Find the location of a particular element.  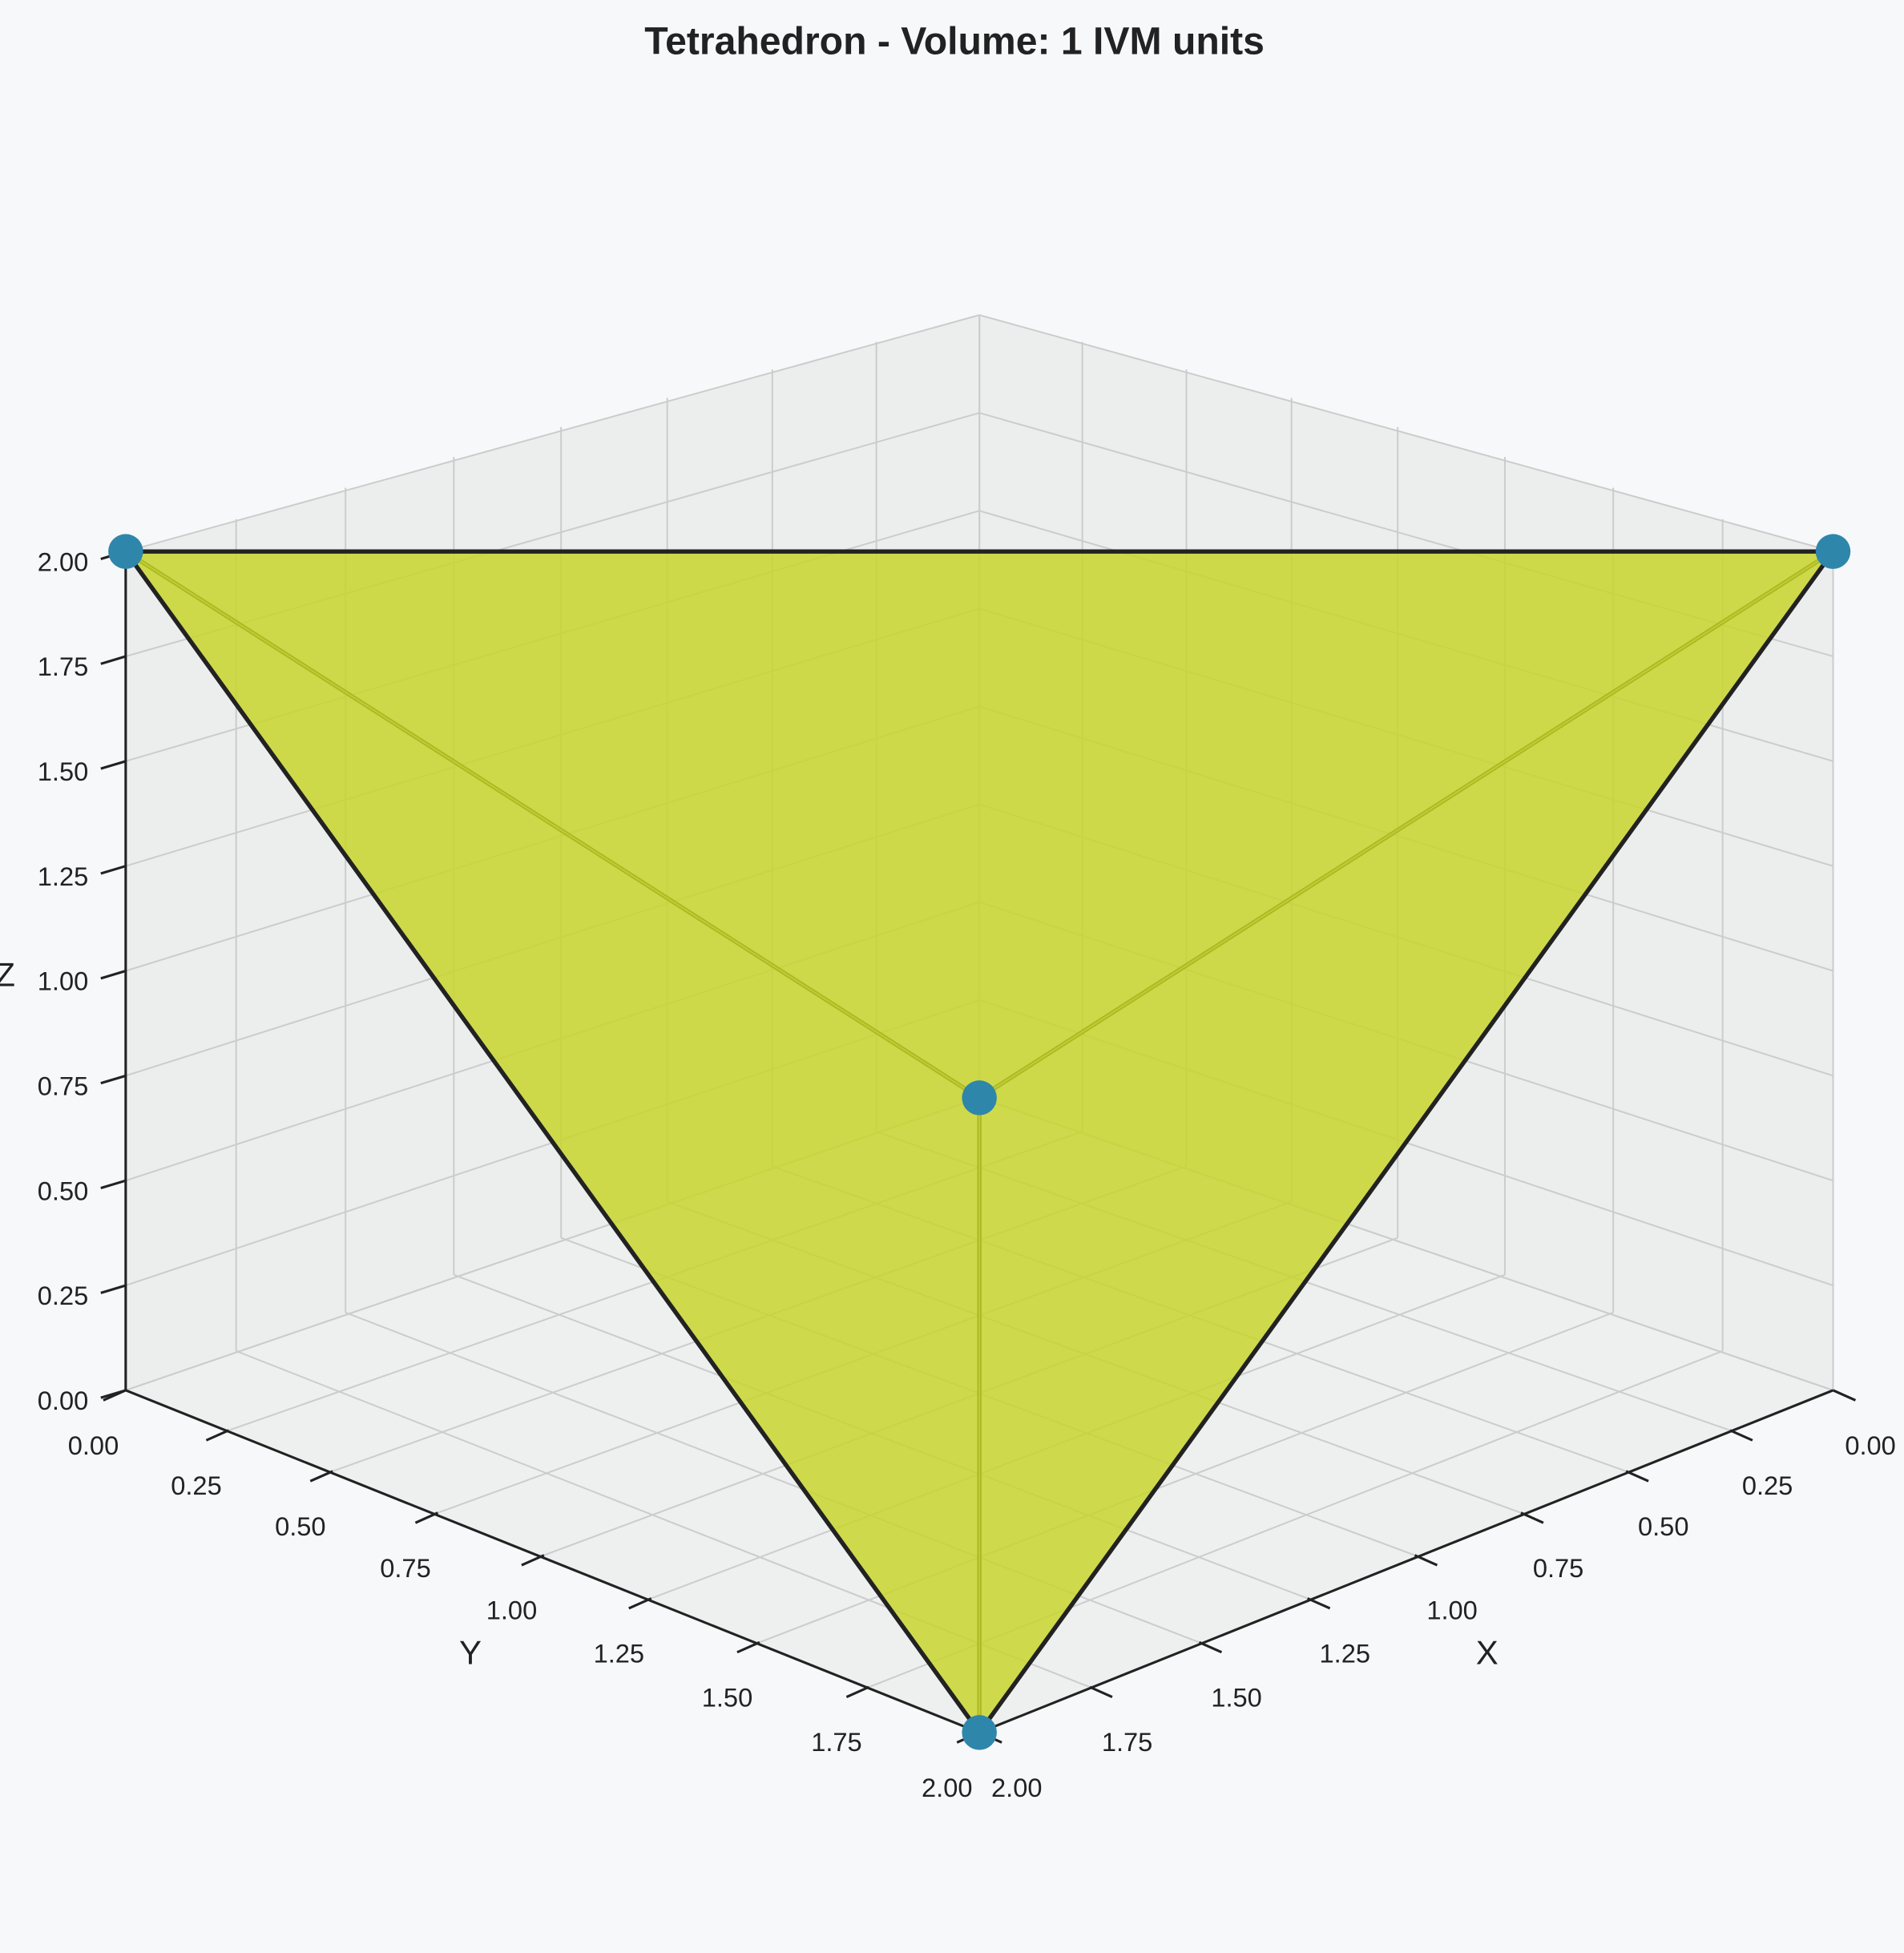

x-tick-label: 0.00 is located at coordinates (1870, 1445).